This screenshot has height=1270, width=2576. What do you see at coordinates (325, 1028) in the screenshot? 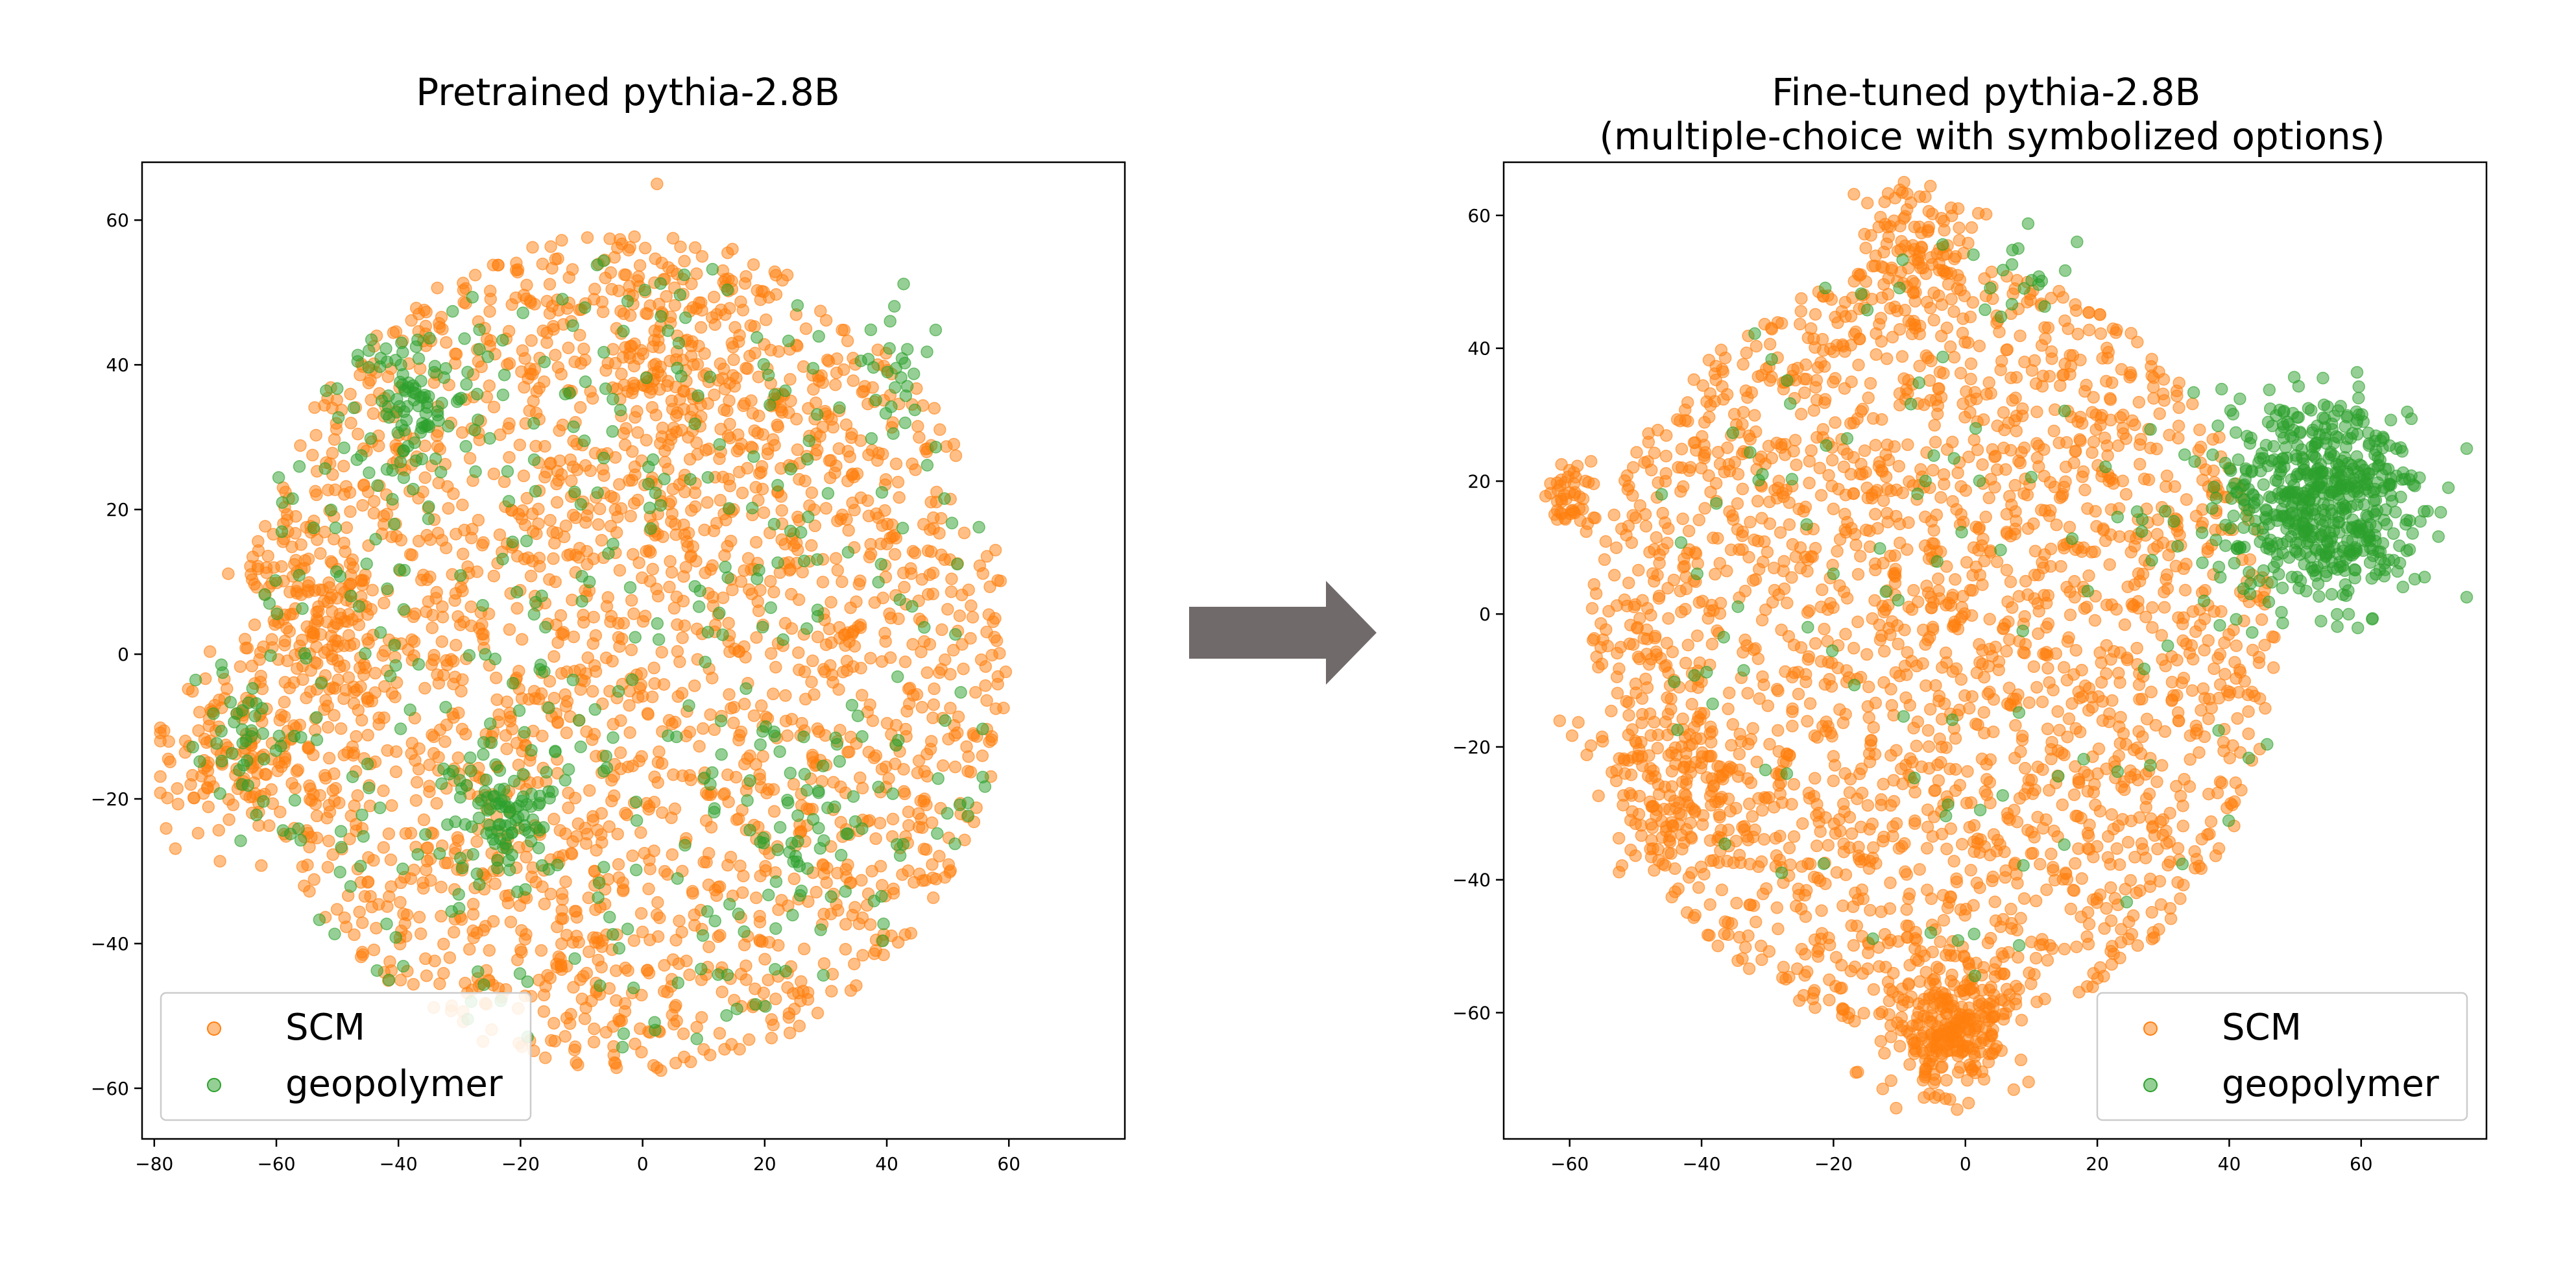
I see `legend-label-scm: SCM` at bounding box center [325, 1028].